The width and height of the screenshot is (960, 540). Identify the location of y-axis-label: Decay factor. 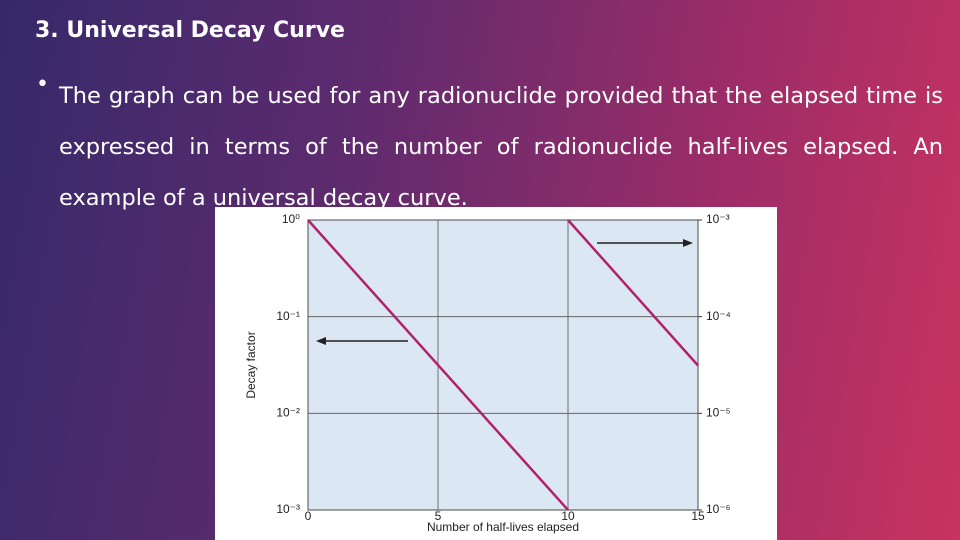
(251, 364).